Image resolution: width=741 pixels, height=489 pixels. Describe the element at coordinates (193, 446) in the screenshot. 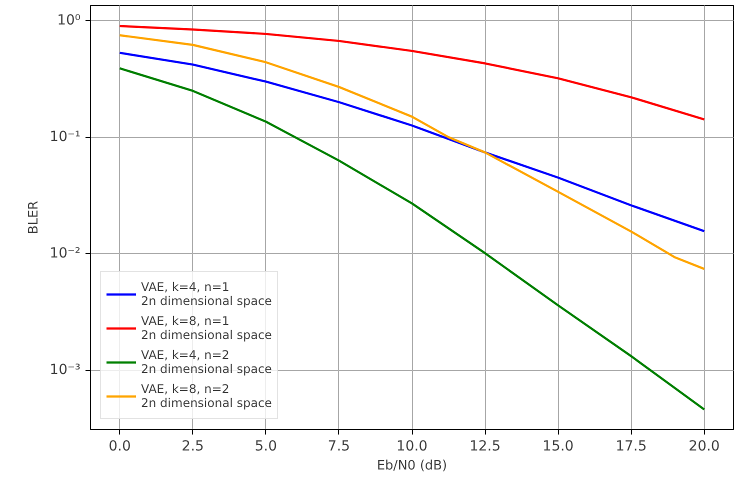

I see `x-tick-label: 2.5` at that location.